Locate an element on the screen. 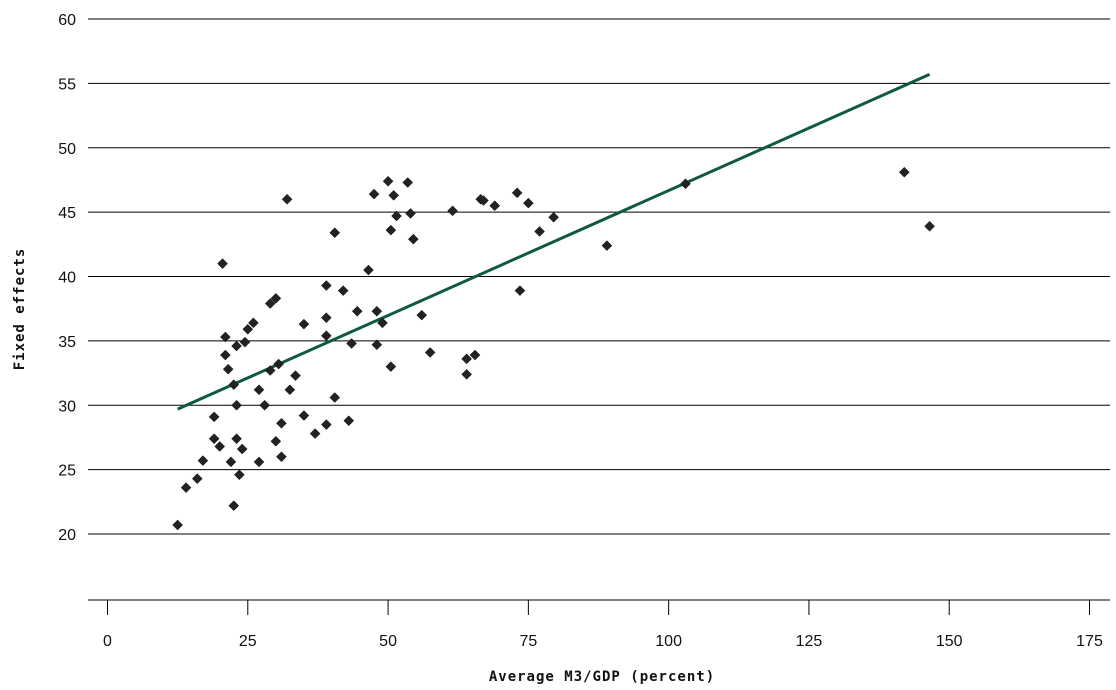 The image size is (1116, 690). x-tick-label: 50 is located at coordinates (388, 641).